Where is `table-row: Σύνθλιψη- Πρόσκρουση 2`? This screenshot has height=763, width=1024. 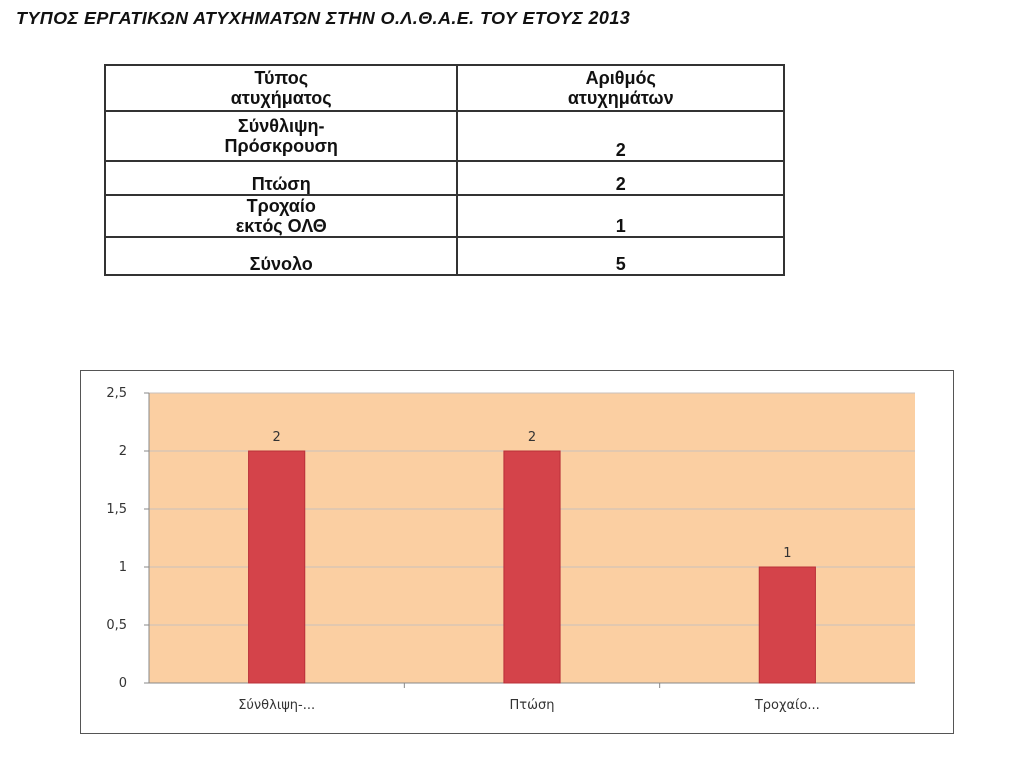 table-row: Σύνθλιψη- Πρόσκρουση 2 is located at coordinates (444, 136).